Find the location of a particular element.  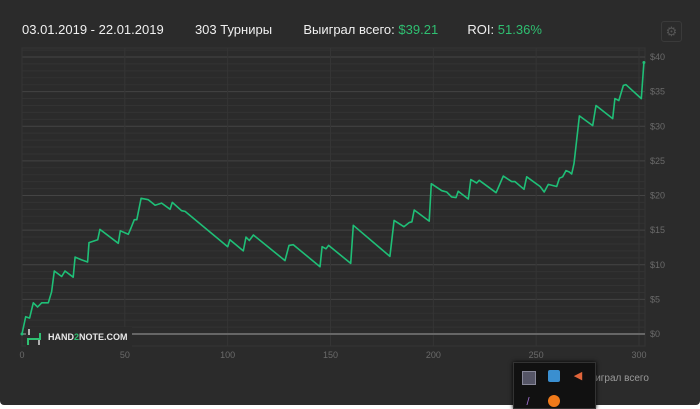

y-tick-label: $35 is located at coordinates (657, 92).